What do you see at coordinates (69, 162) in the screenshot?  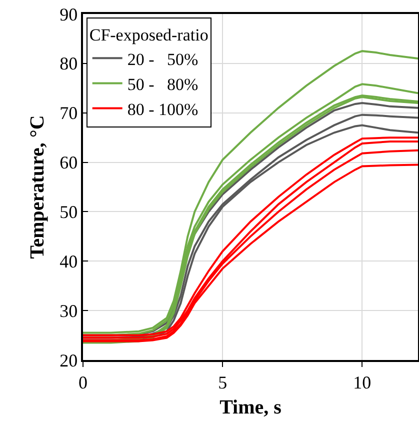 I see `y-tick-label: 60` at bounding box center [69, 162].